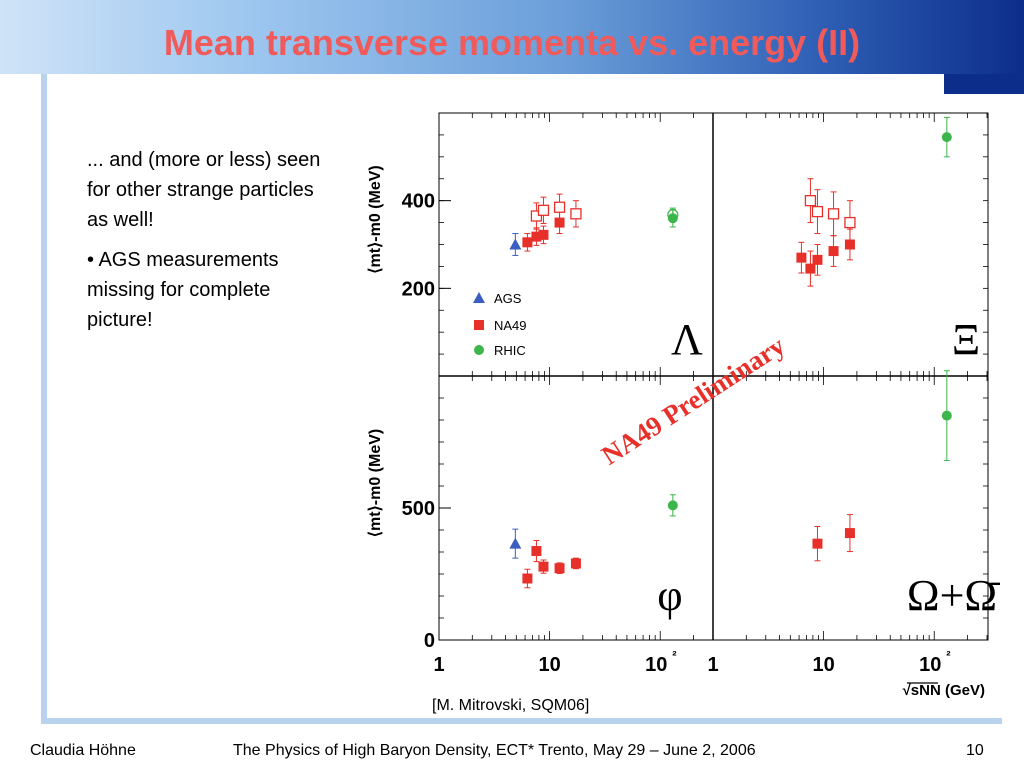 This screenshot has width=1024, height=768. What do you see at coordinates (429, 641) in the screenshot?
I see `y-tick-label: 0` at bounding box center [429, 641].